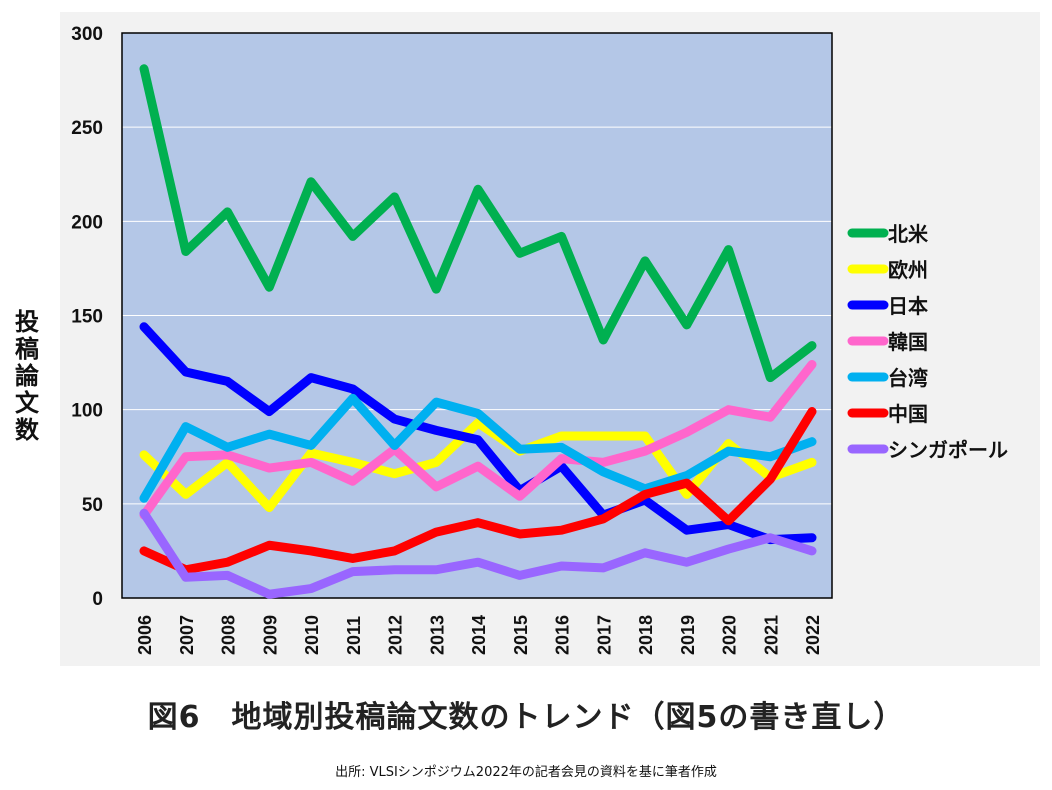 Image resolution: width=1052 pixels, height=790 pixels. Describe the element at coordinates (354, 635) in the screenshot. I see `x-tick-label: 2011` at that location.